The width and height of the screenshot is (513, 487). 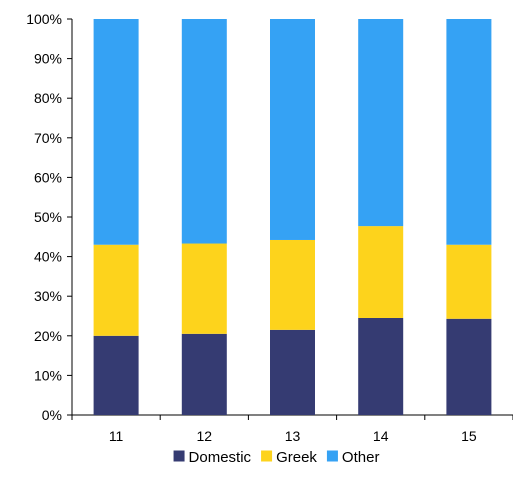 I want to click on y-tick-label: 60%, so click(x=48, y=177).